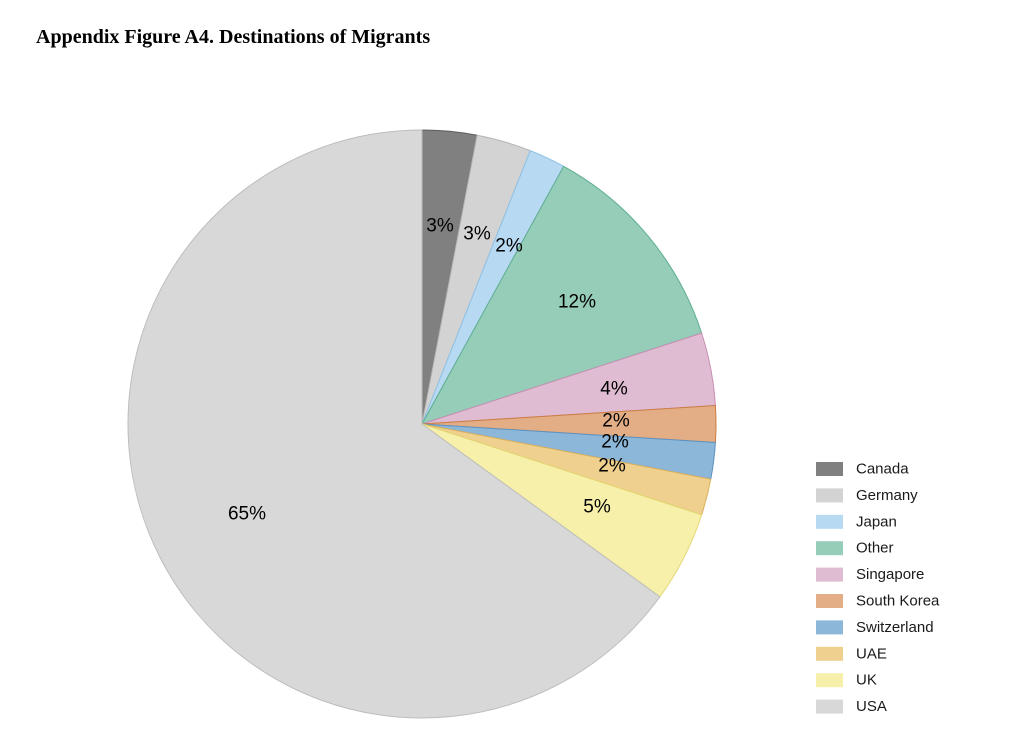 The image size is (1024, 753). I want to click on legend-swatch-south-korea, so click(829, 601).